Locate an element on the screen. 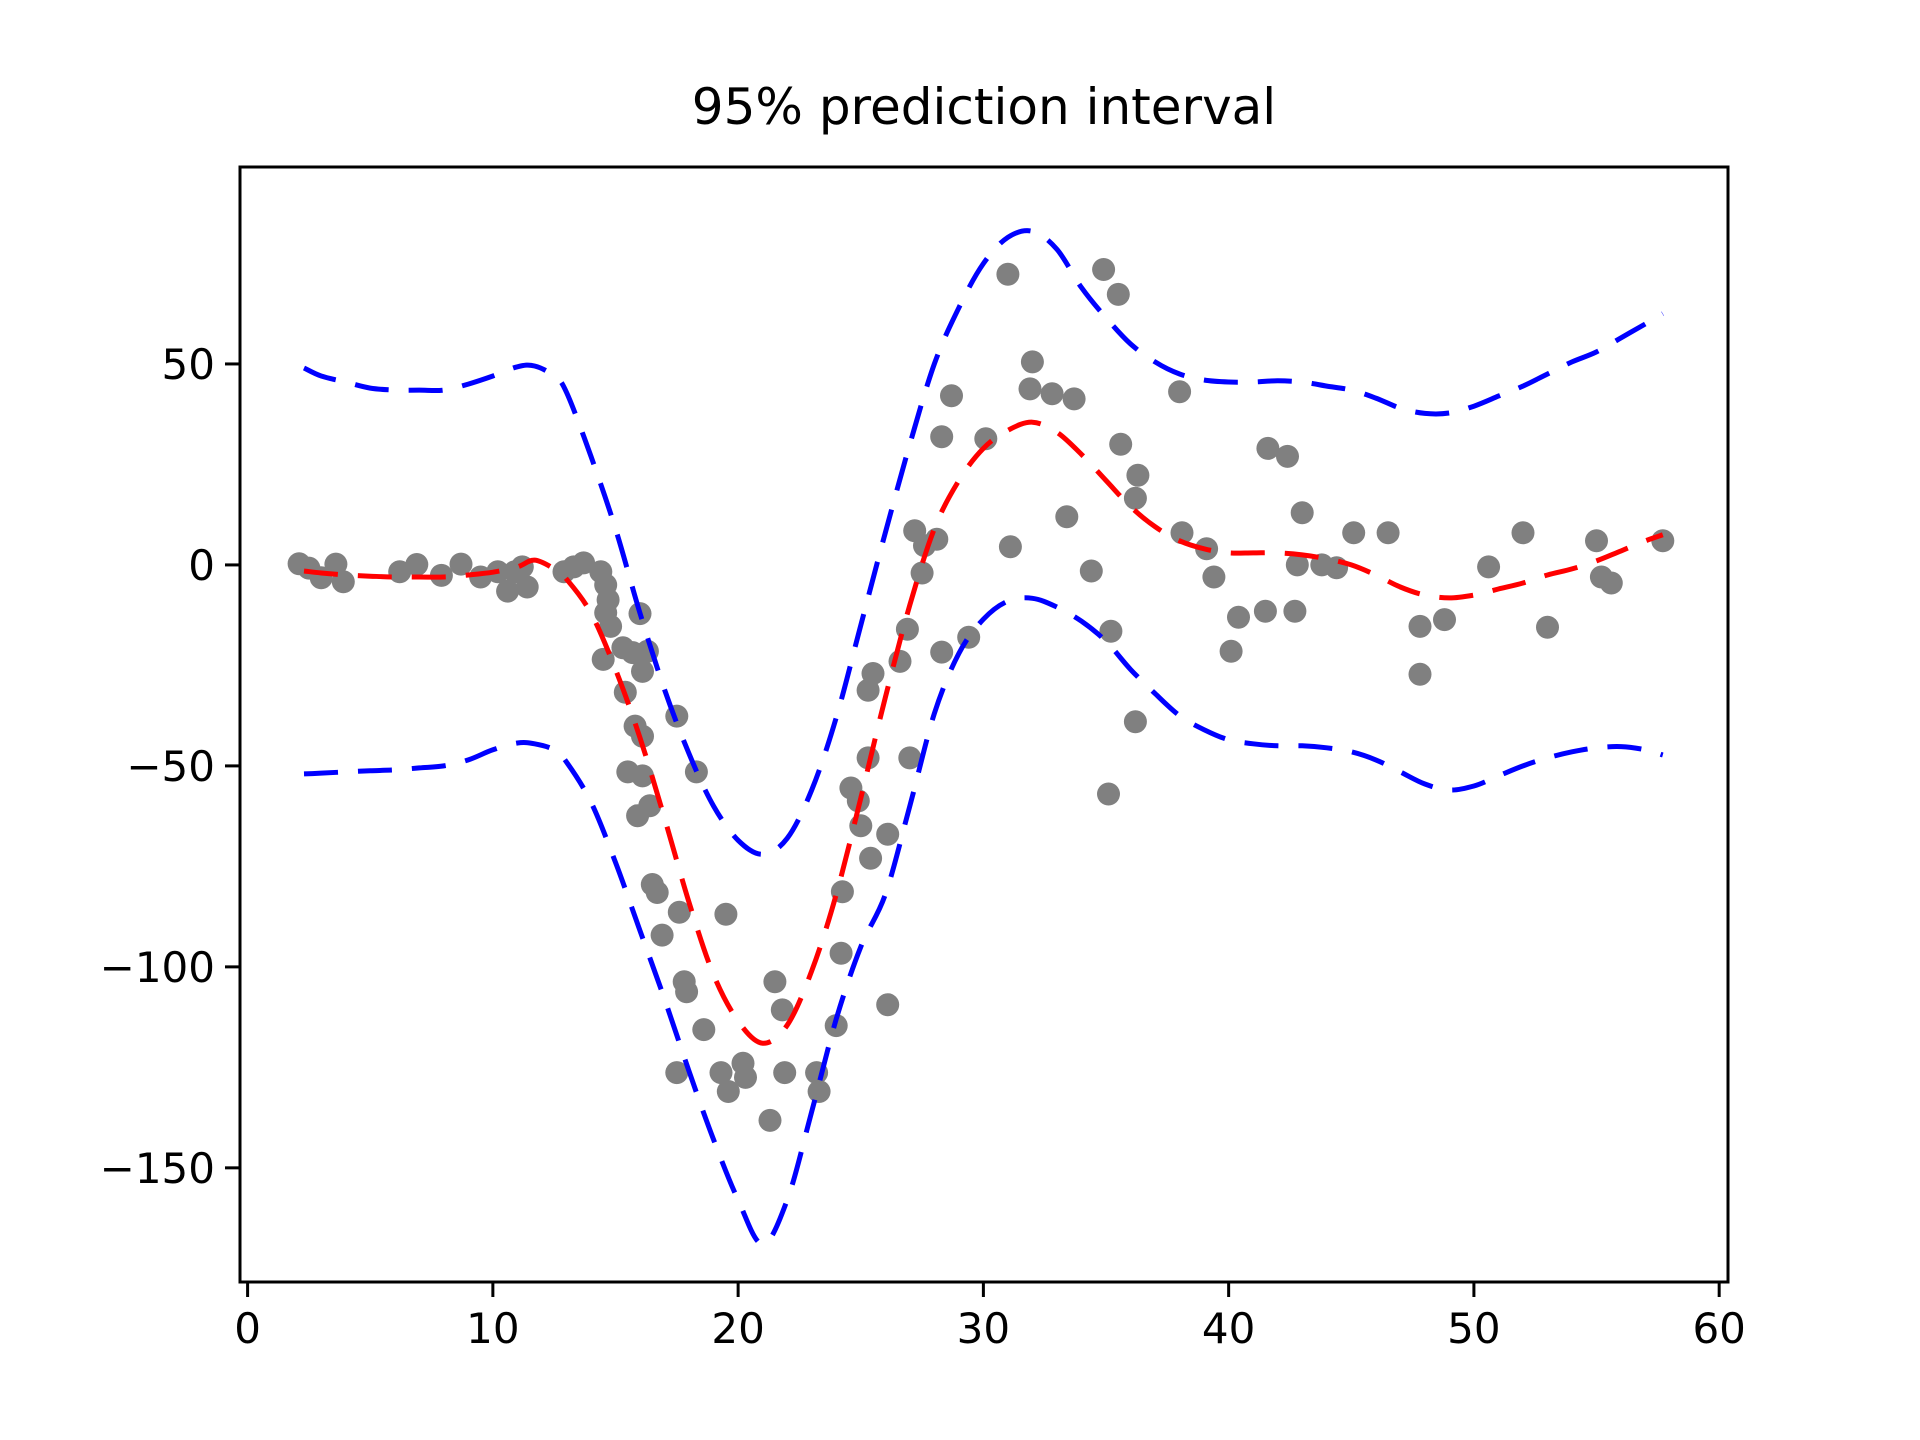  x-tick-label: 30 is located at coordinates (983, 1328).